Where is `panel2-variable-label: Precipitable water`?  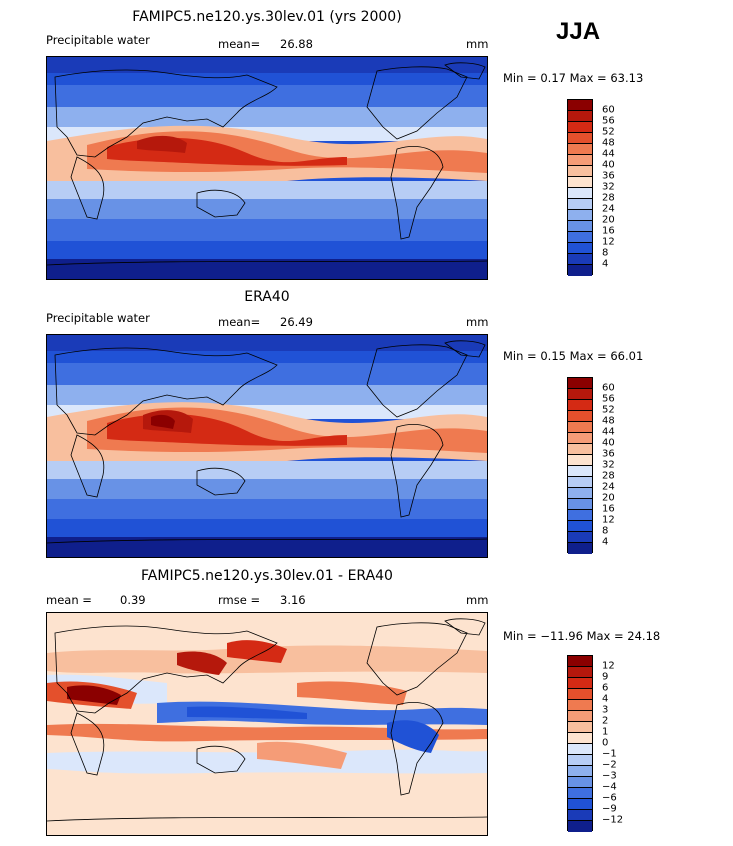
panel2-variable-label: Precipitable water is located at coordinates (98, 318).